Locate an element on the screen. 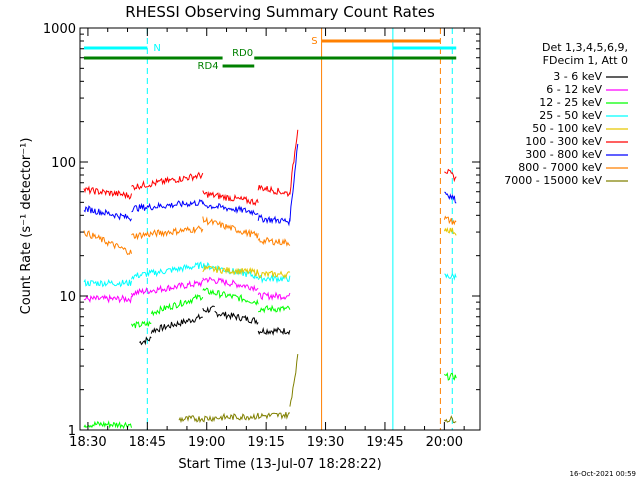 The width and height of the screenshot is (640, 480). chart-title: RHESSI Observing Summary Count Rates is located at coordinates (280, 12).